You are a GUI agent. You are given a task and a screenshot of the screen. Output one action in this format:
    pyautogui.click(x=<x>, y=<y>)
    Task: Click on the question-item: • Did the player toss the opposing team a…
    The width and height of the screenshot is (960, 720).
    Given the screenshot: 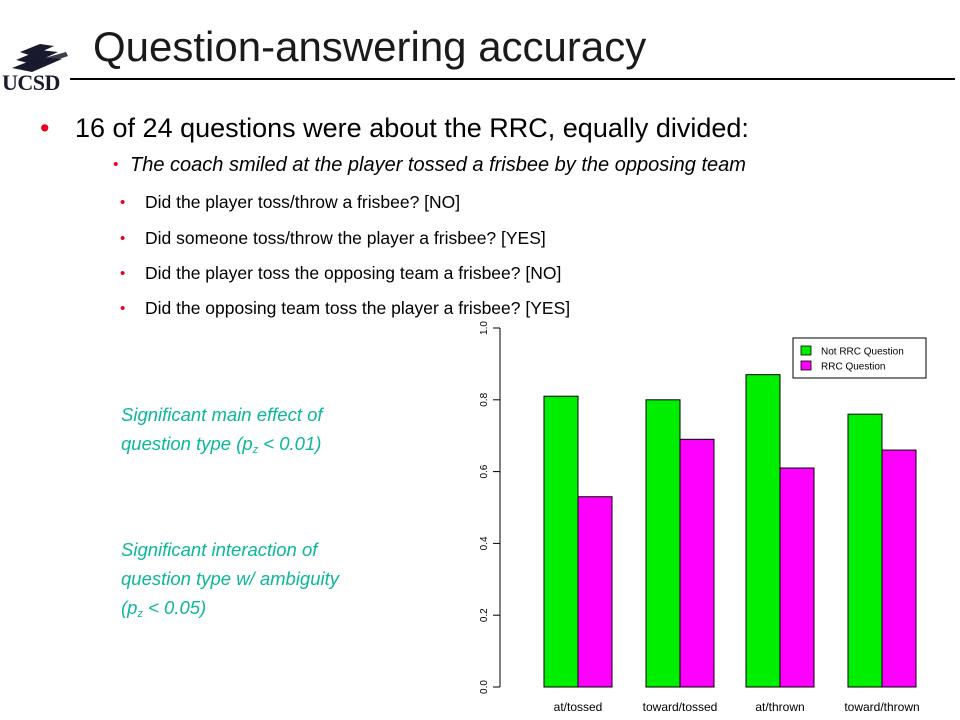 What is the action you would take?
    pyautogui.click(x=340, y=273)
    